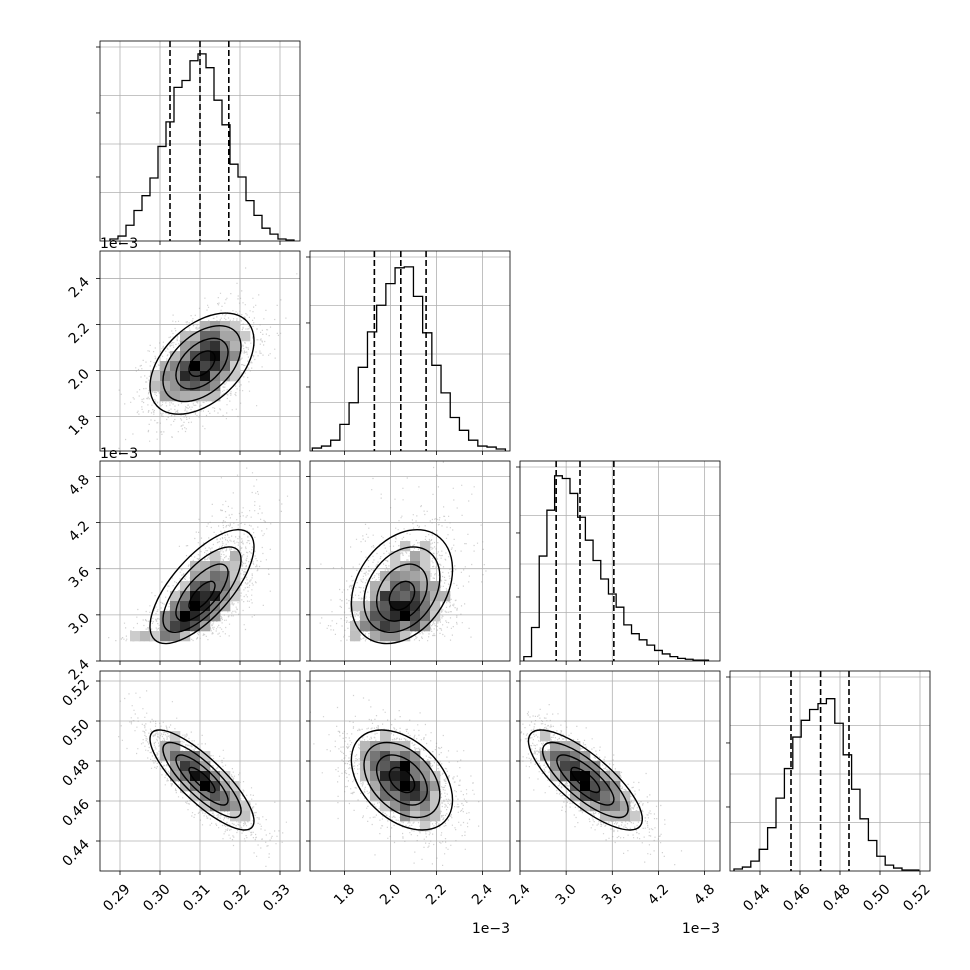  What do you see at coordinates (796, 897) in the screenshot?
I see `x-tick-label: 0.46` at bounding box center [796, 897].